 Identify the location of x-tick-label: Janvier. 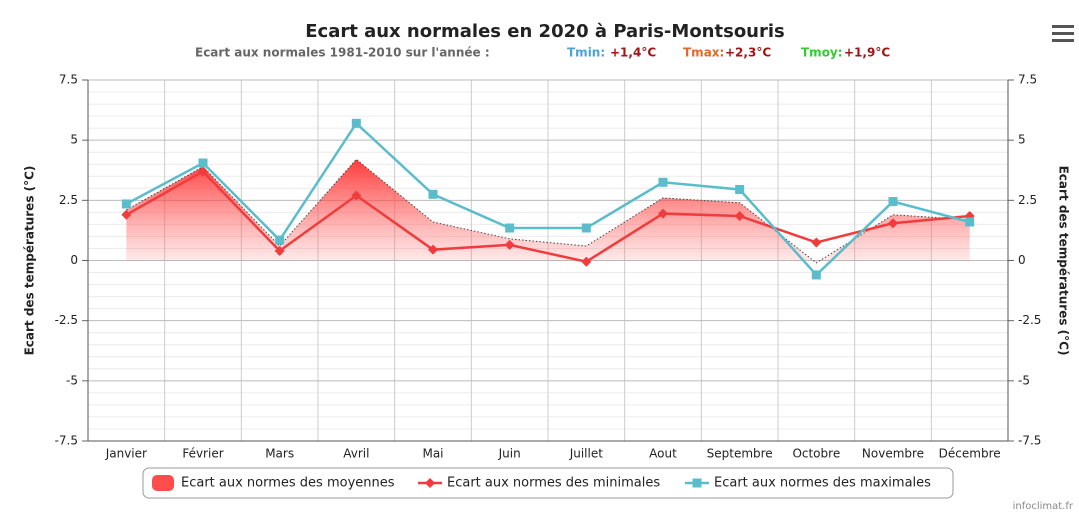
(126, 454).